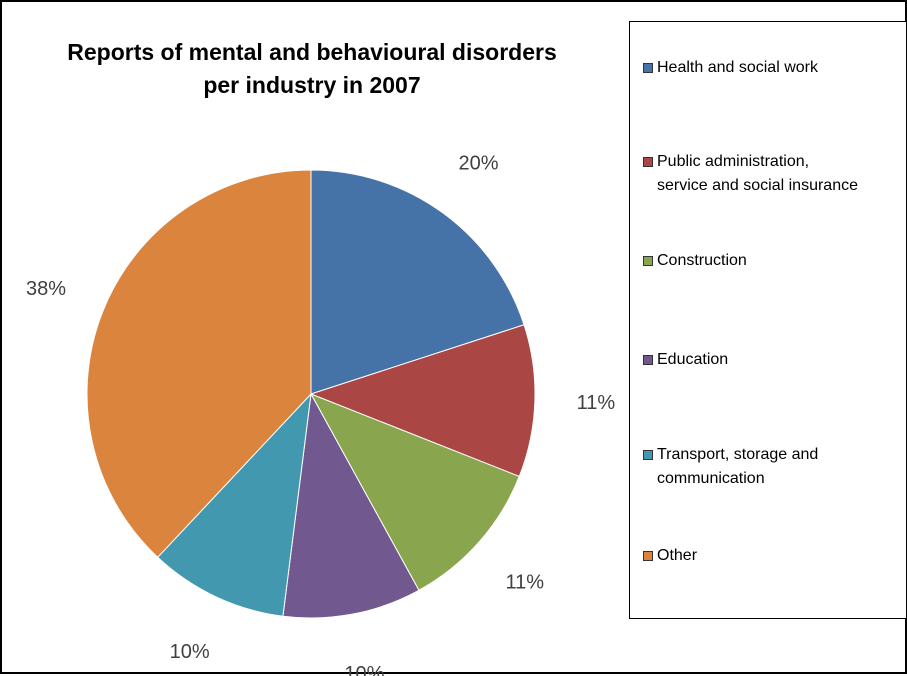 The width and height of the screenshot is (907, 676). Describe the element at coordinates (648, 455) in the screenshot. I see `legend-swatch-transport-storage-and-communication` at that location.